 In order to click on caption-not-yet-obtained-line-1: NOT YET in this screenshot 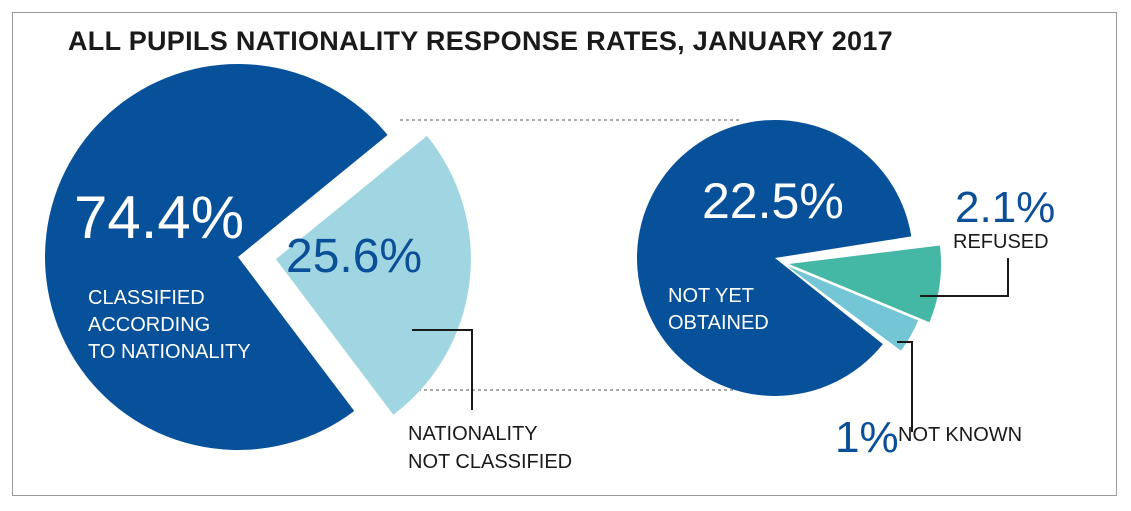, I will do `click(711, 296)`.